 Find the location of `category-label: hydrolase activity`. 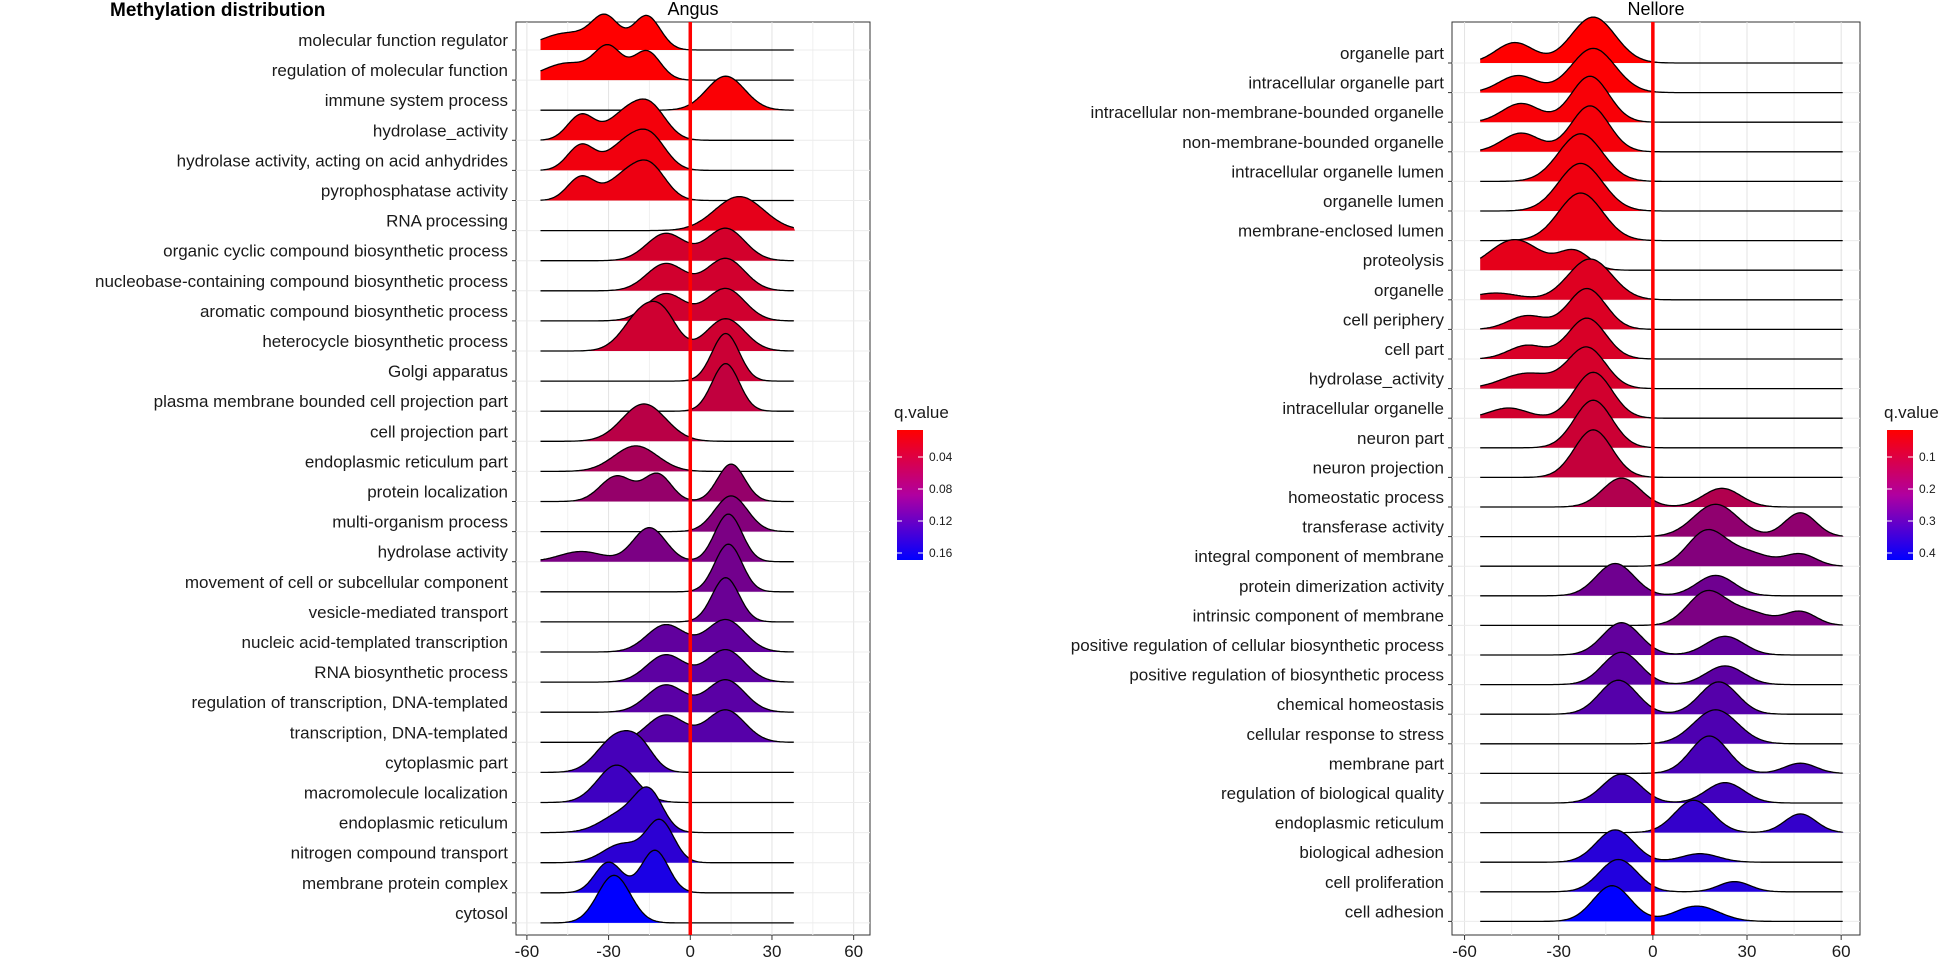

category-label: hydrolase activity is located at coordinates (443, 552).